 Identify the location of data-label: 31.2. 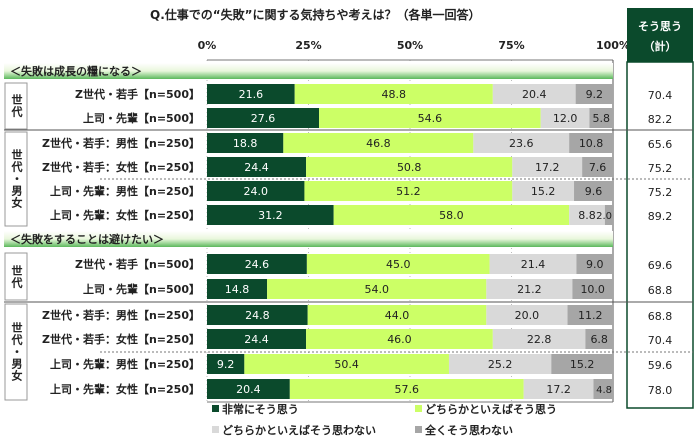
(270, 215).